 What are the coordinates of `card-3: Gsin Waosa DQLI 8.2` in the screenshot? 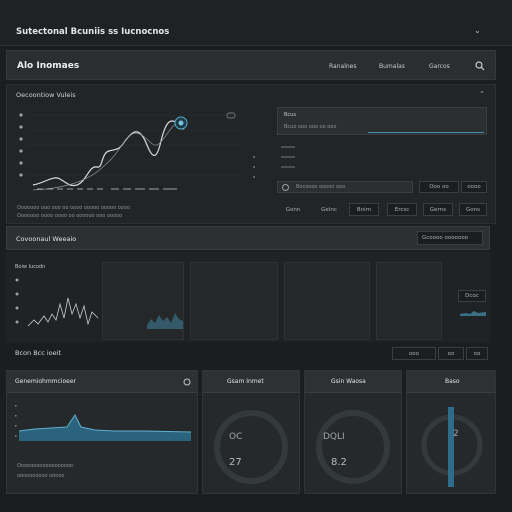 It's located at (353, 432).